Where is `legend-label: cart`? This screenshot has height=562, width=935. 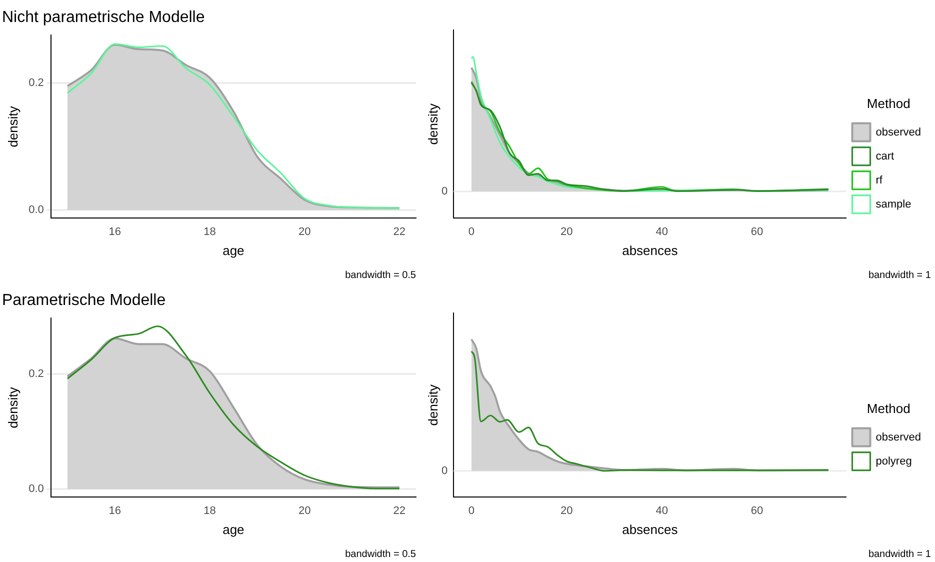 legend-label: cart is located at coordinates (885, 156).